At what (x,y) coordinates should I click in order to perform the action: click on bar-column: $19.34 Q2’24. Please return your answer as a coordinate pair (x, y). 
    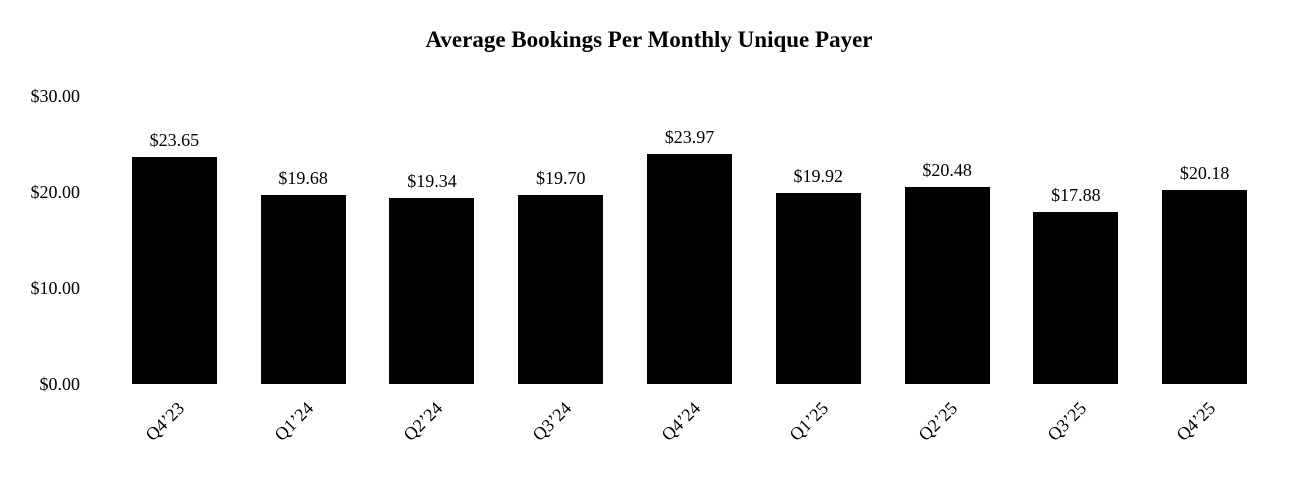
    Looking at the image, I should click on (432, 288).